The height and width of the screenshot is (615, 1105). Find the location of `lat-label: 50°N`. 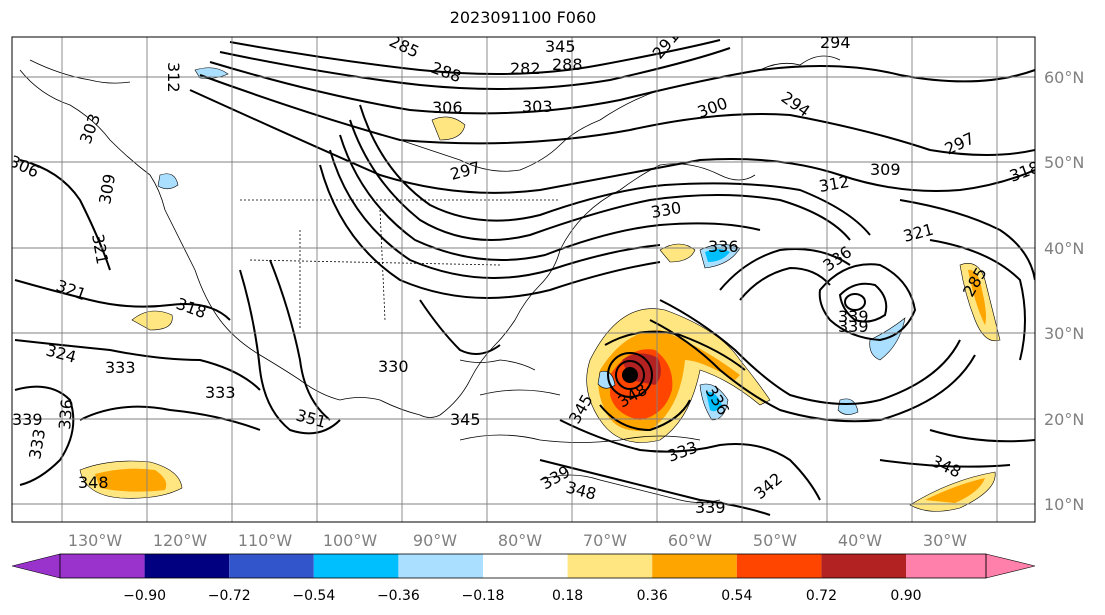

lat-label: 50°N is located at coordinates (1064, 162).